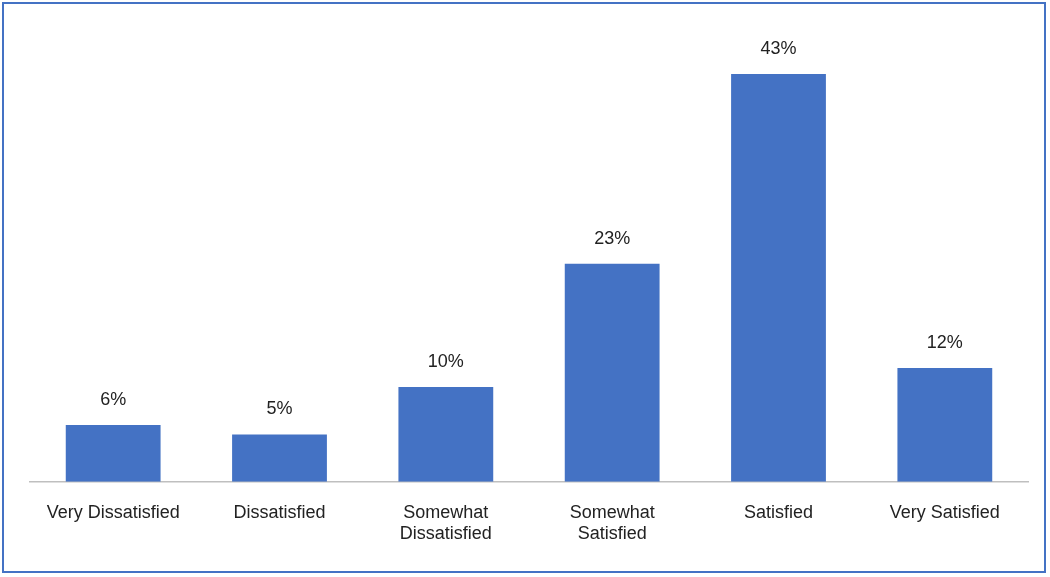  Describe the element at coordinates (612, 522) in the screenshot. I see `x-tick-label: Somewhat Satisfied` at that location.